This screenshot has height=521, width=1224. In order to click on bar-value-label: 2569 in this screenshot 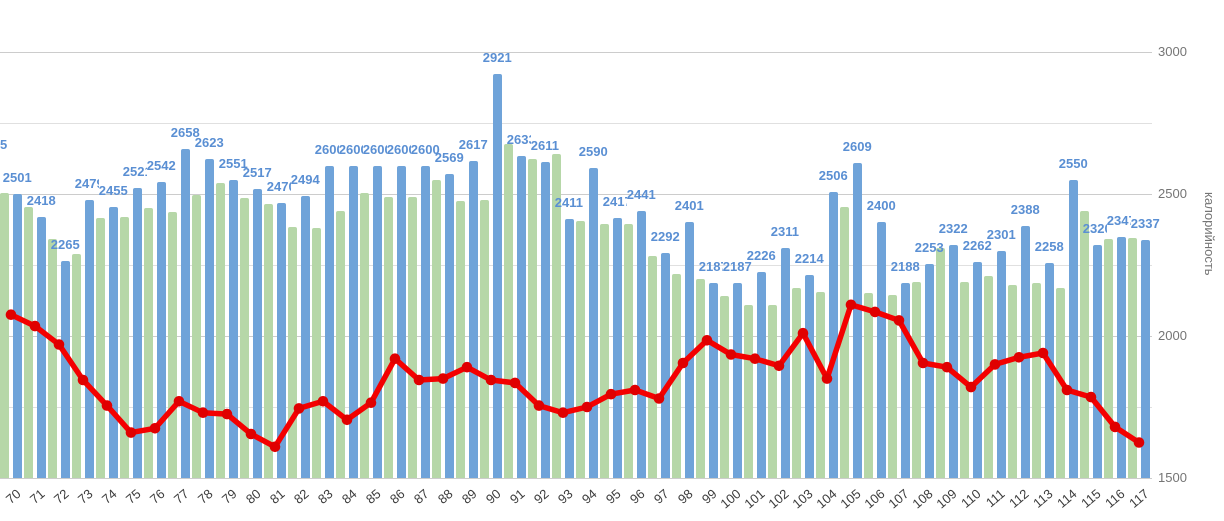, I will do `click(449, 158)`.